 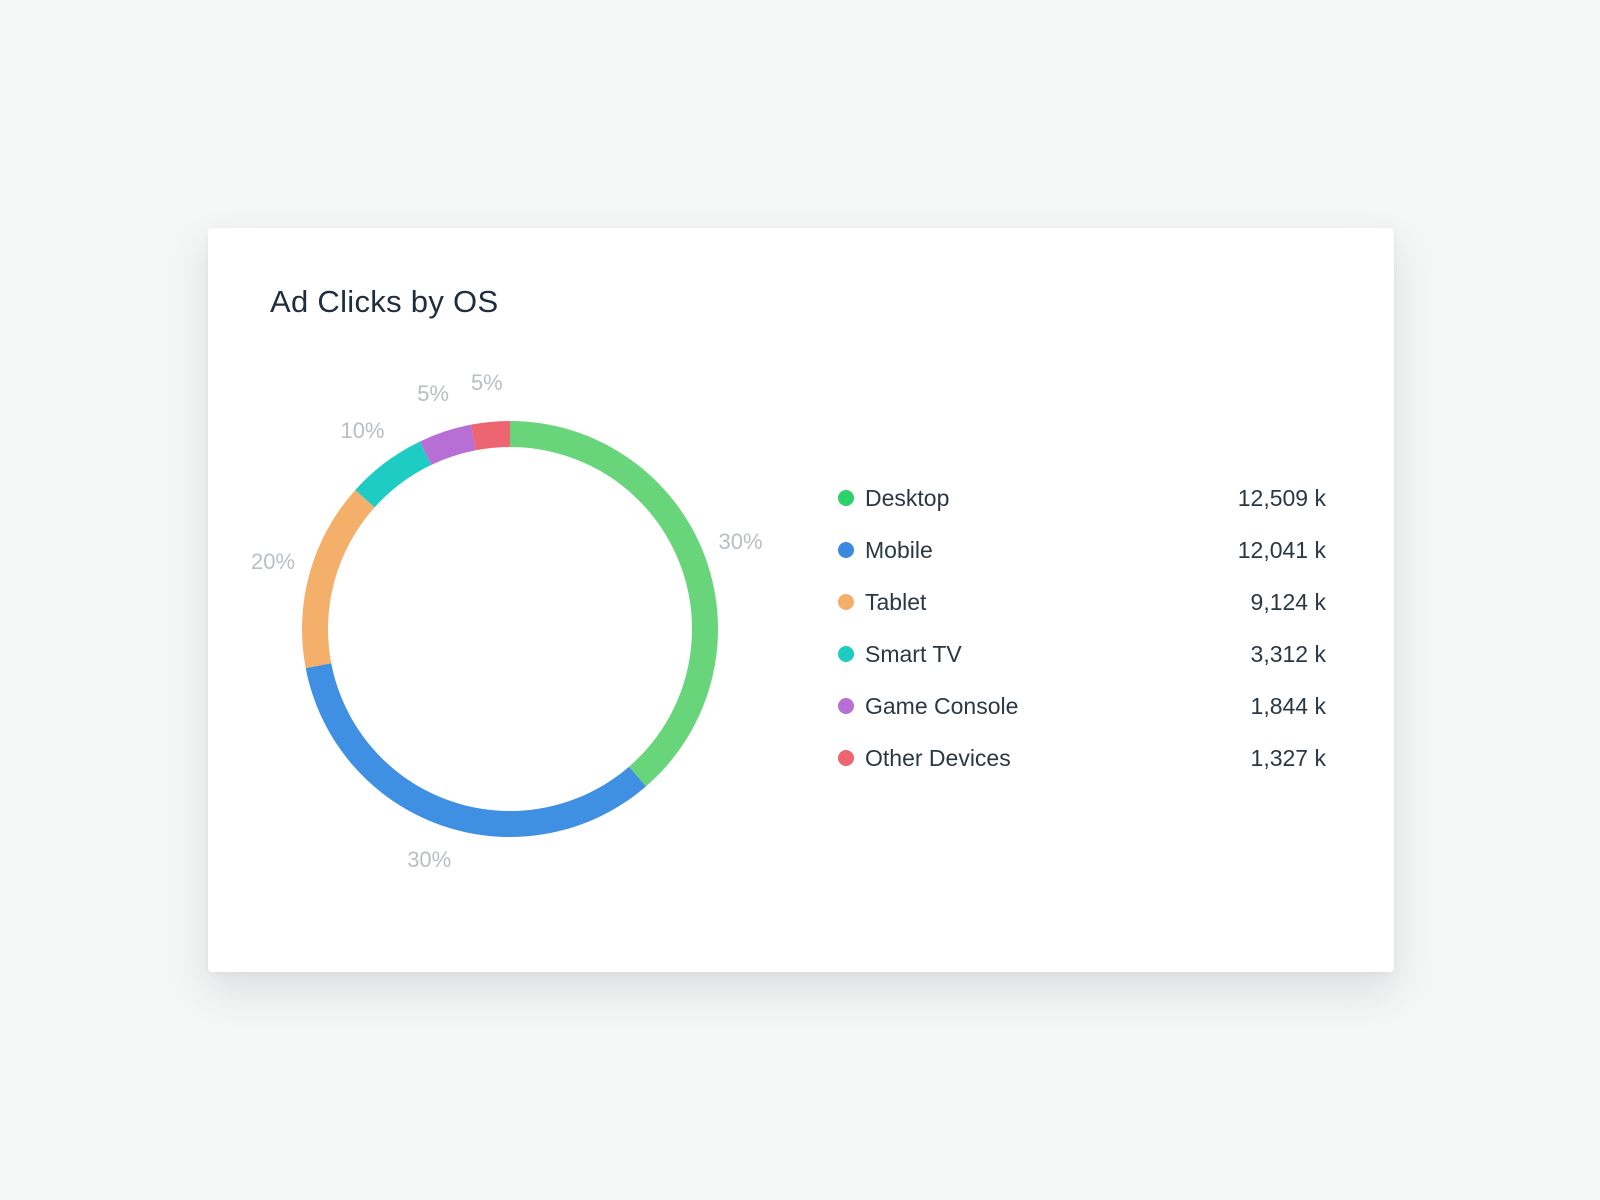 What do you see at coordinates (1281, 497) in the screenshot?
I see `legend-value: 12,509 k` at bounding box center [1281, 497].